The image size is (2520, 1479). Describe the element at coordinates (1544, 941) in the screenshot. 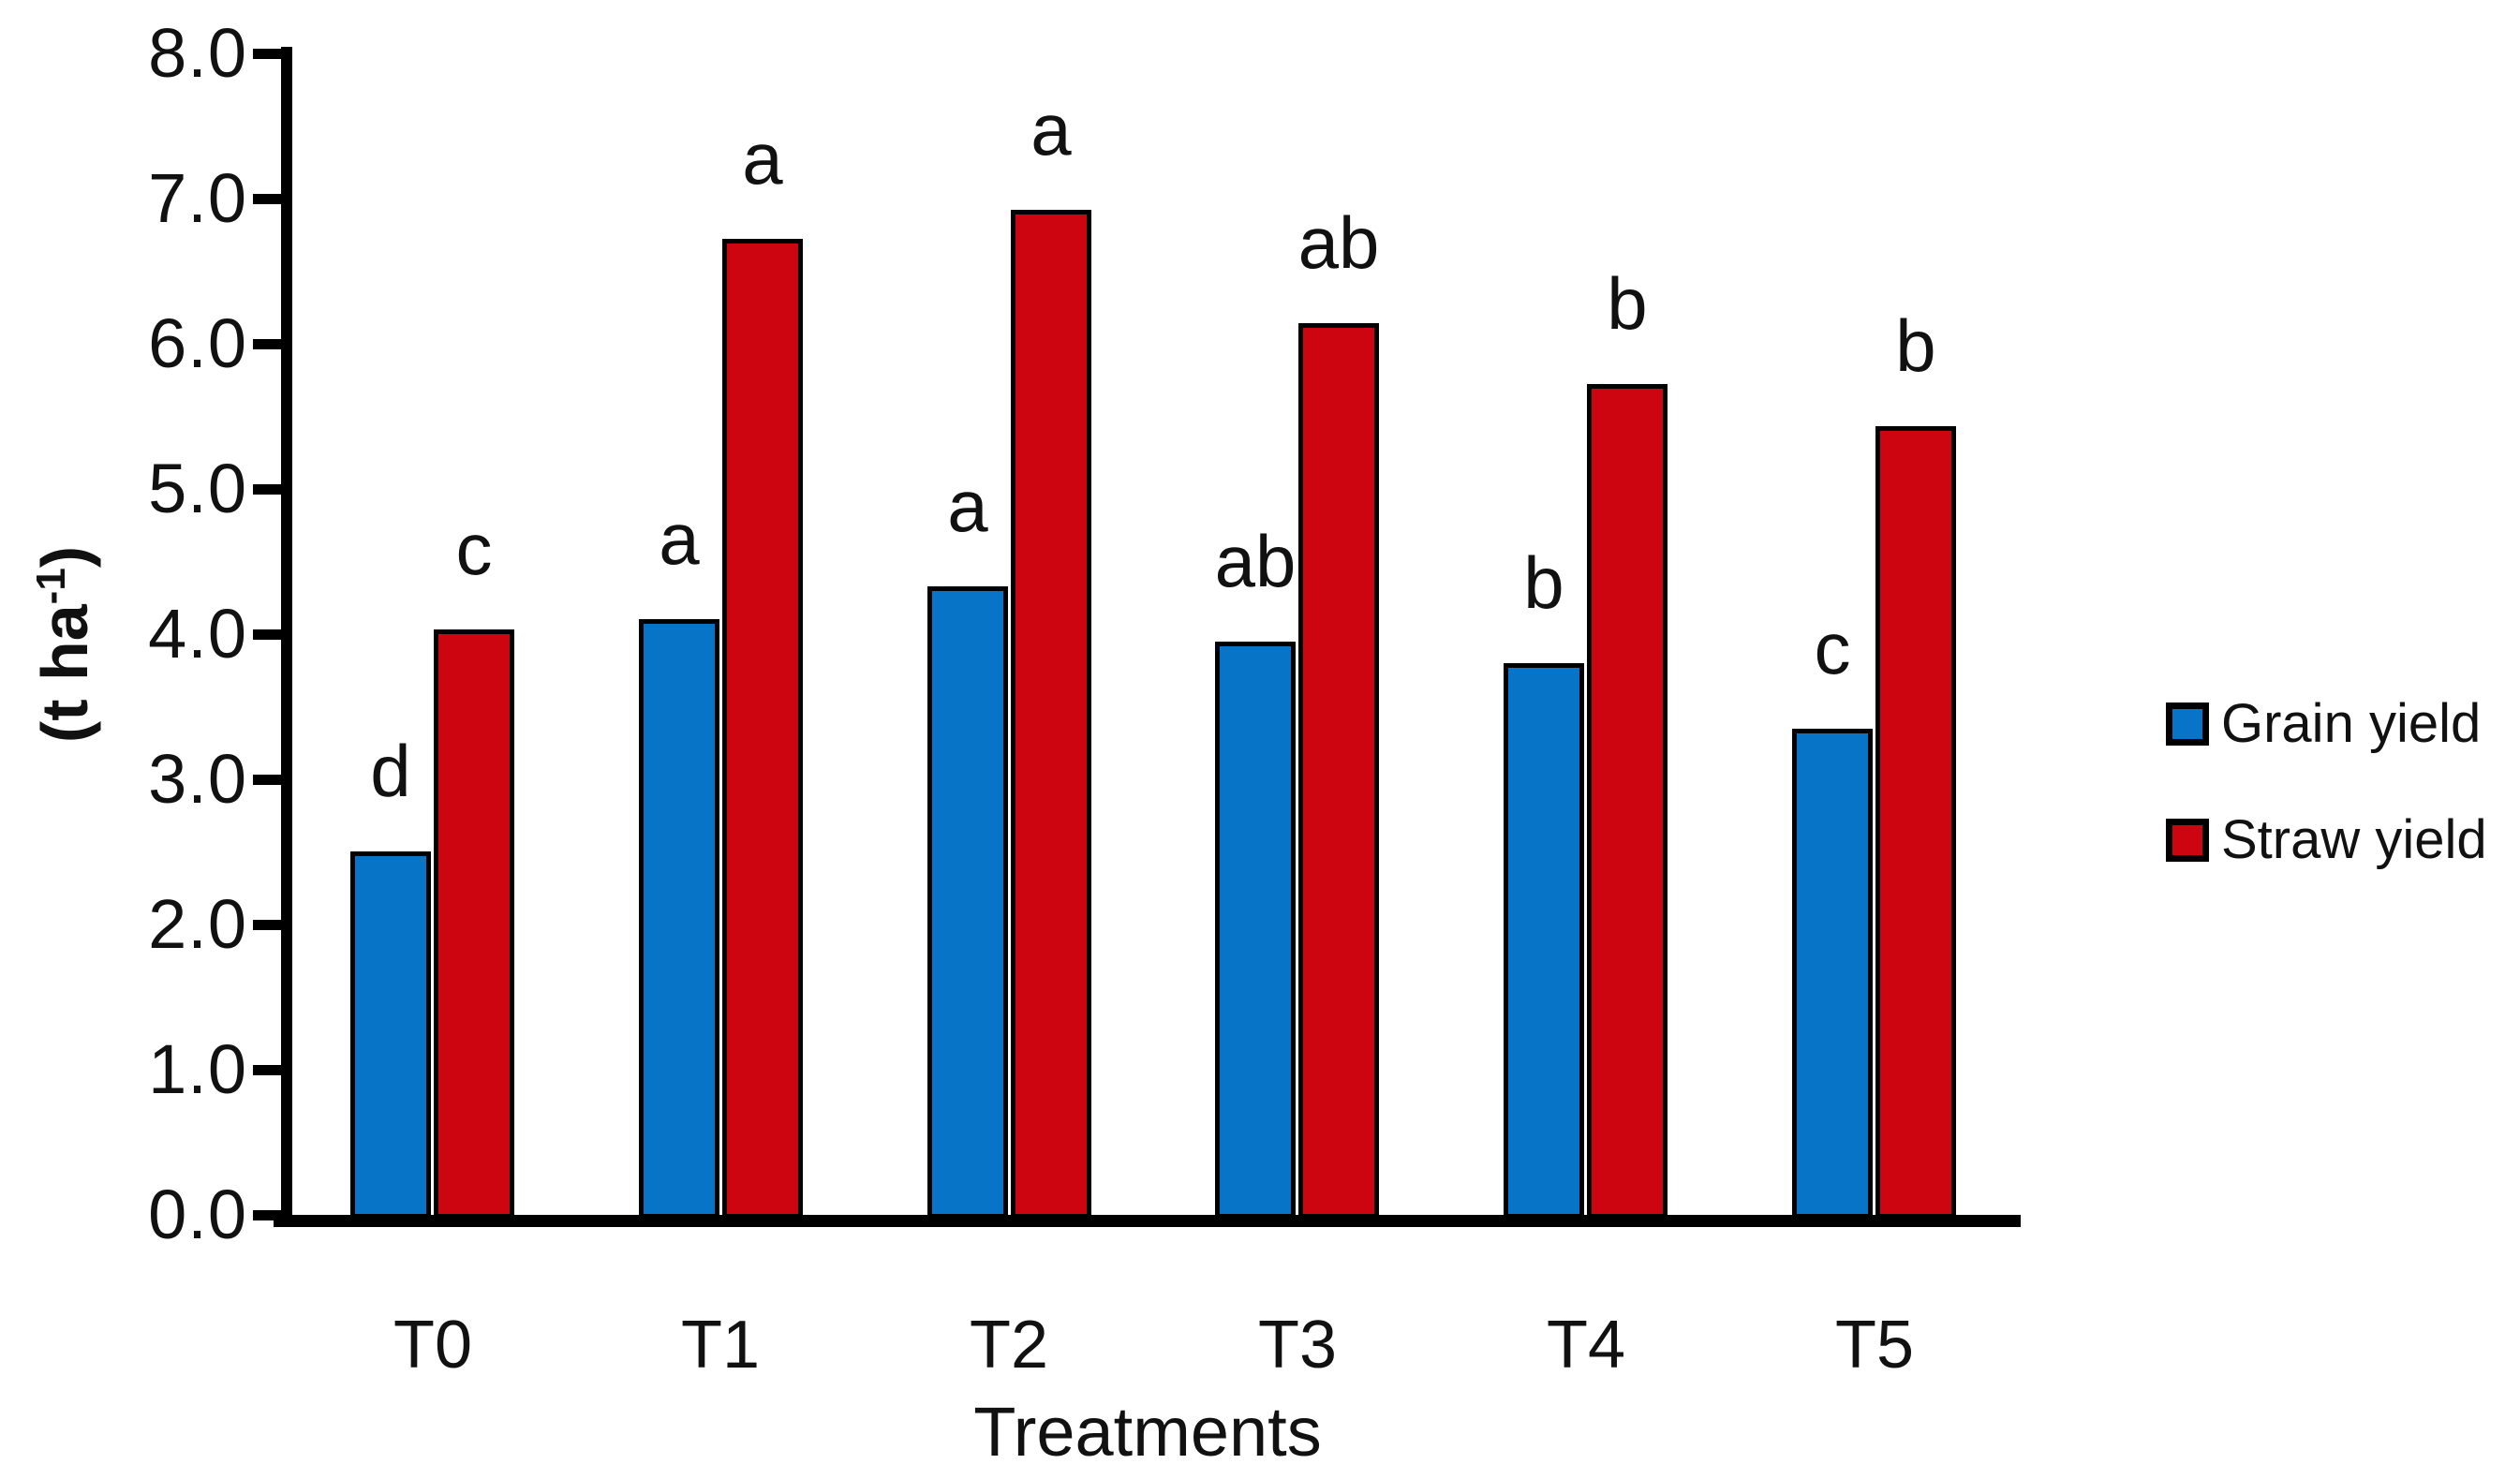

I see `bar-grain-yield-t4` at that location.